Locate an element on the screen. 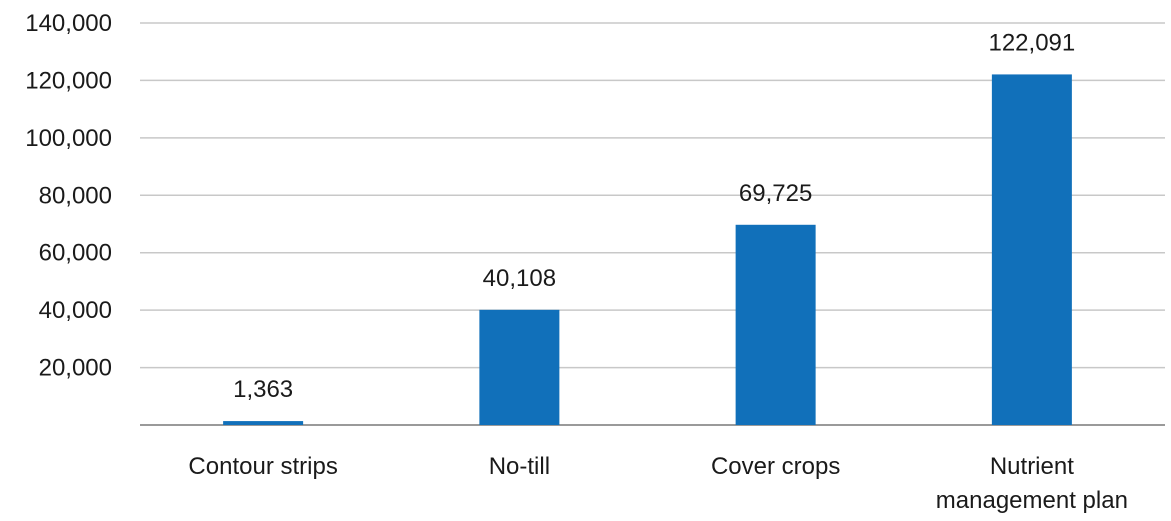 The image size is (1171, 521). y-tick-label: 120,000 is located at coordinates (68, 80).